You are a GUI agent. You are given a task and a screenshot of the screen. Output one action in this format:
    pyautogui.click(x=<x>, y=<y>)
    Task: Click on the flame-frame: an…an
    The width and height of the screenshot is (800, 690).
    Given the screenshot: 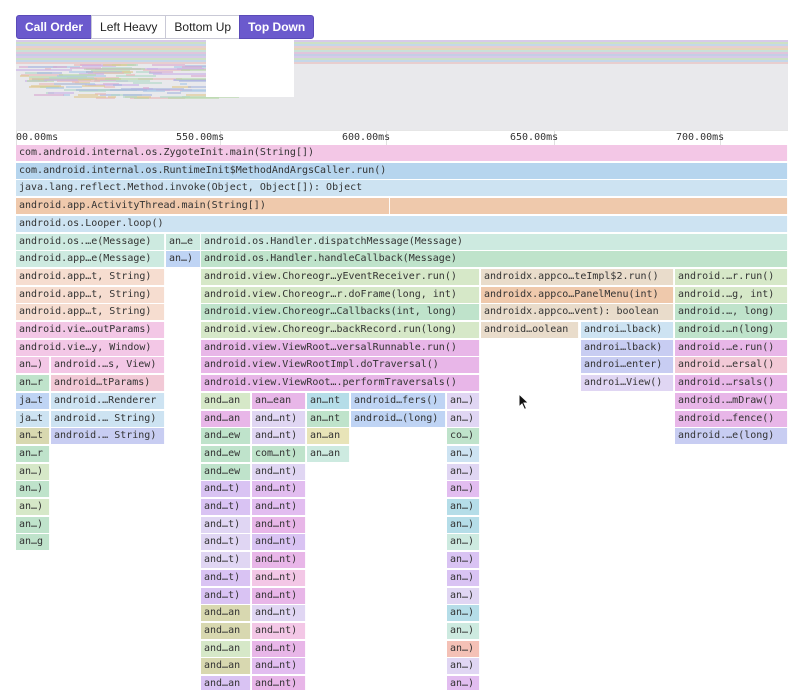 What is the action you would take?
    pyautogui.click(x=328, y=436)
    